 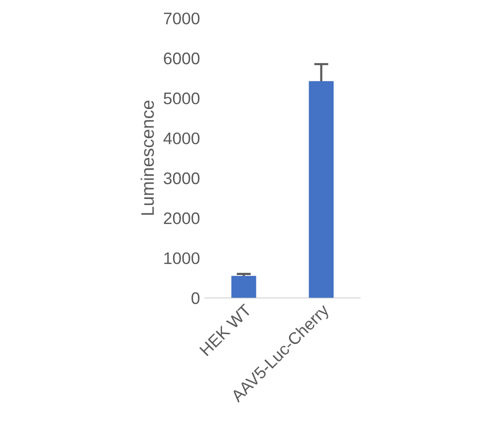 I want to click on y-tick-label: 1000, so click(x=182, y=258).